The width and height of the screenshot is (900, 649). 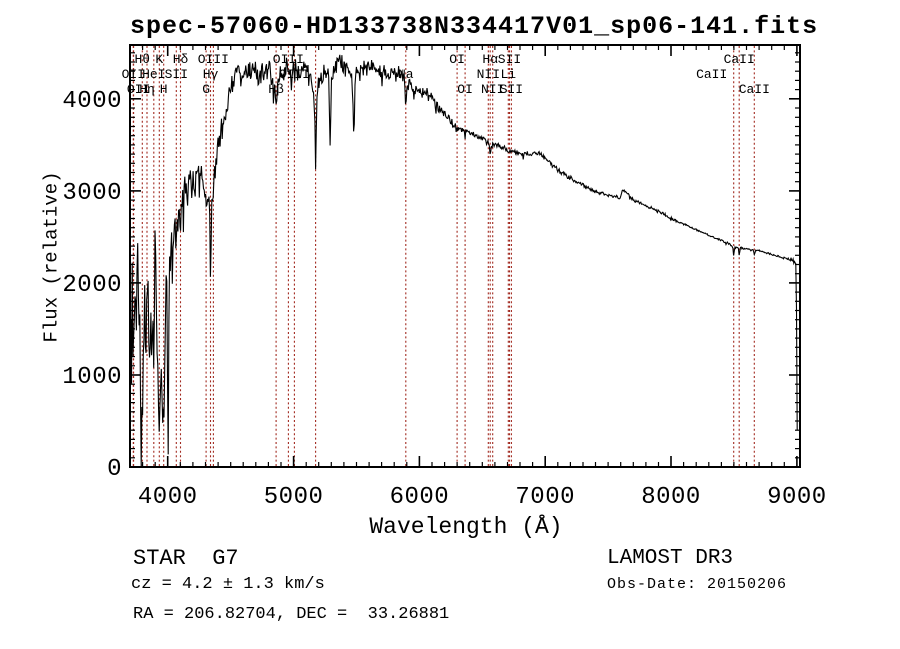 What do you see at coordinates (671, 497) in the screenshot?
I see `x-axis-tick-label: 8000` at bounding box center [671, 497].